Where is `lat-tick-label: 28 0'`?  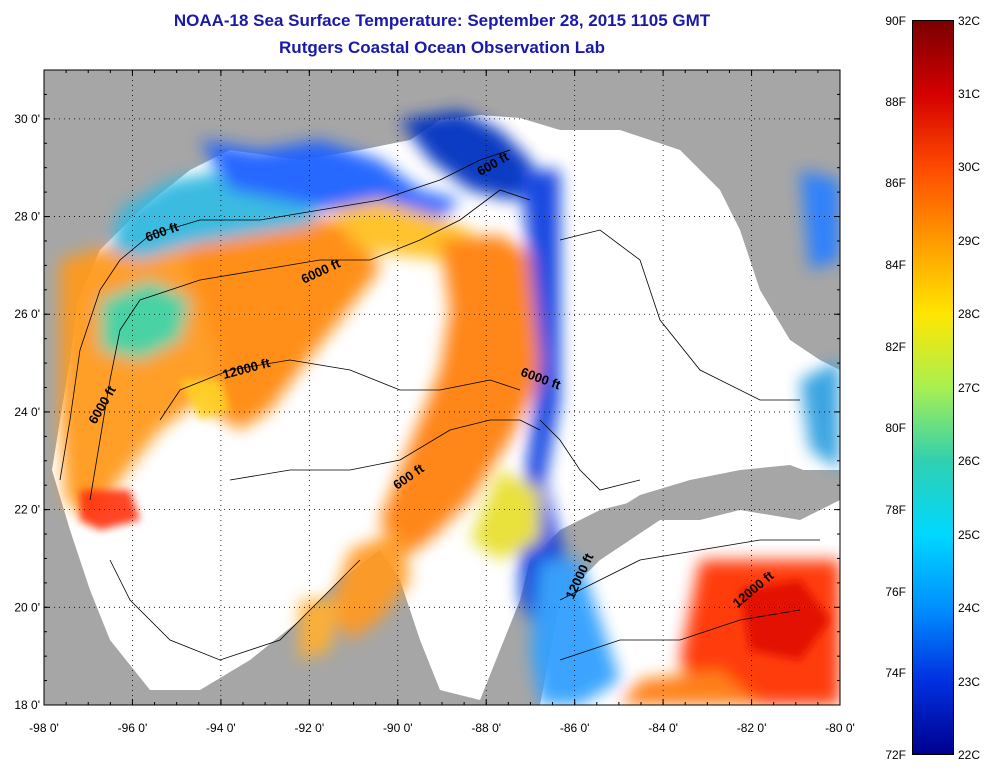 lat-tick-label: 28 0' is located at coordinates (27, 217).